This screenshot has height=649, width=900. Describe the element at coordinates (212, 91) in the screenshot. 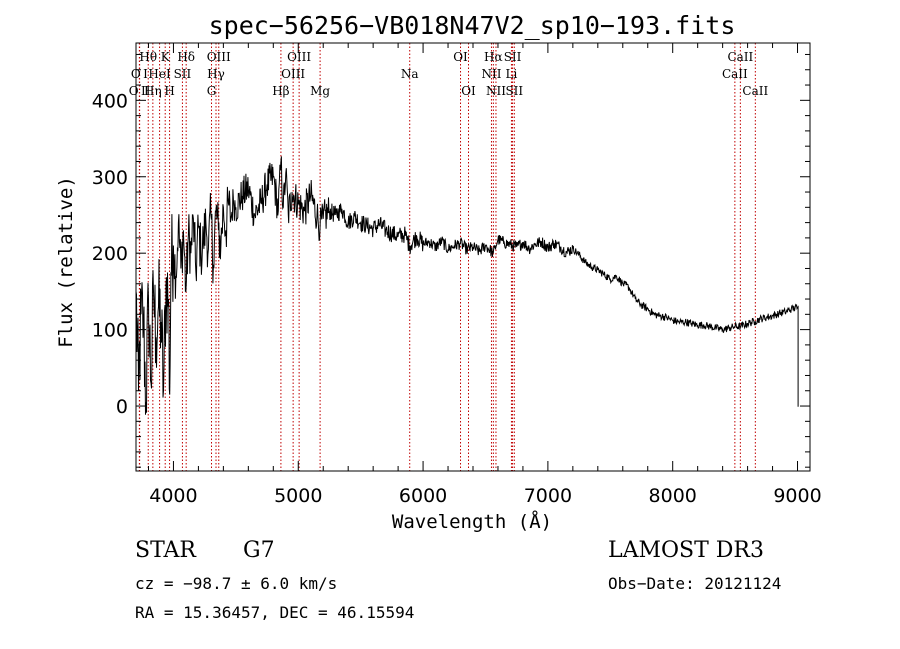

I see `spectral-line-label: G` at that location.